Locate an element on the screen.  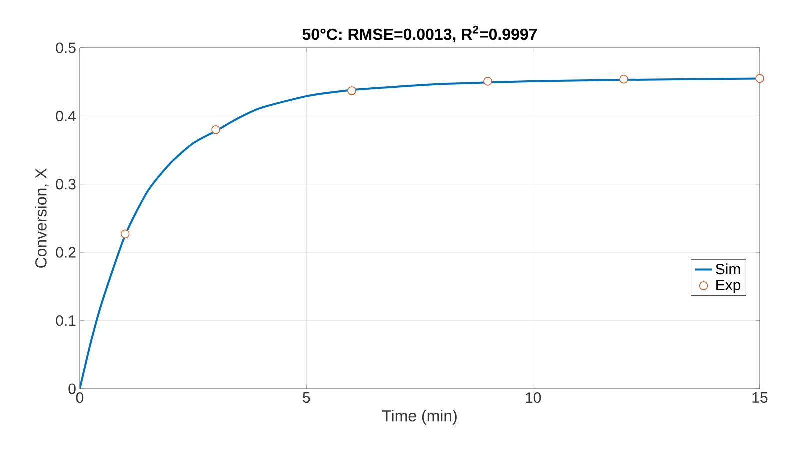
y-tick-label: 0 is located at coordinates (72, 389).